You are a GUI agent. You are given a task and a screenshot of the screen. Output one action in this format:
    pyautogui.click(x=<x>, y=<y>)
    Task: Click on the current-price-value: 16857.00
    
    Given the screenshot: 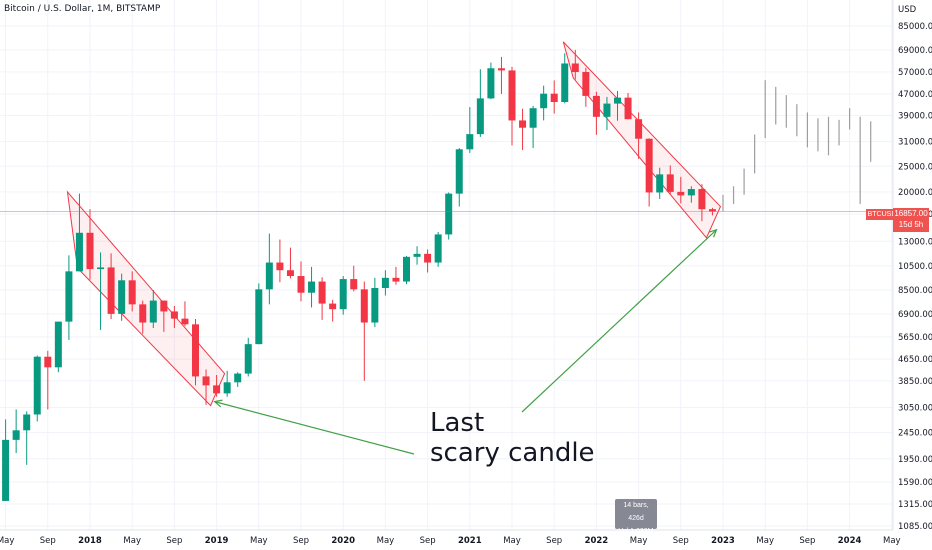 What is the action you would take?
    pyautogui.click(x=911, y=213)
    